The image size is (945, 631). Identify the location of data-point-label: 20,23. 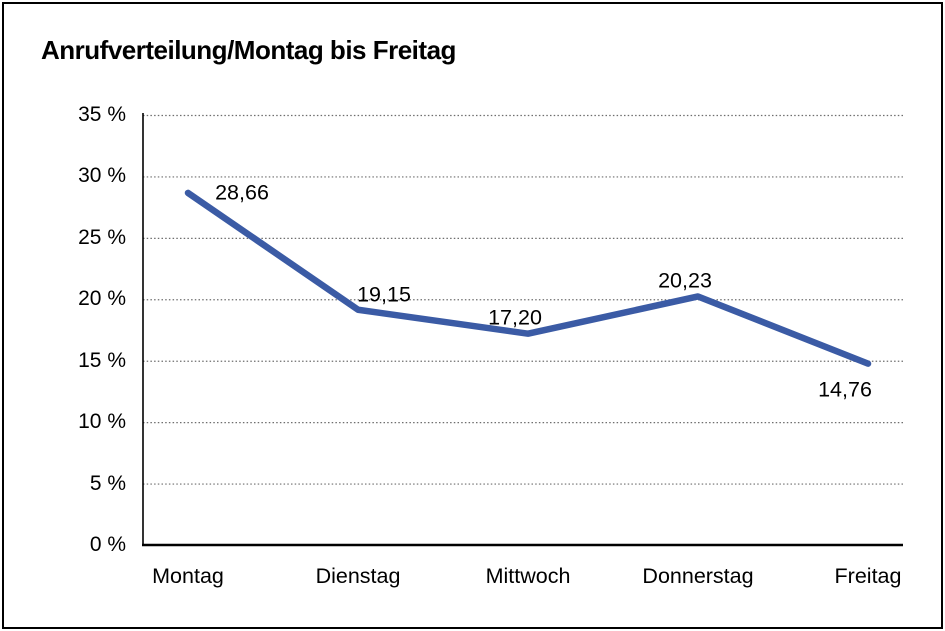
(685, 280).